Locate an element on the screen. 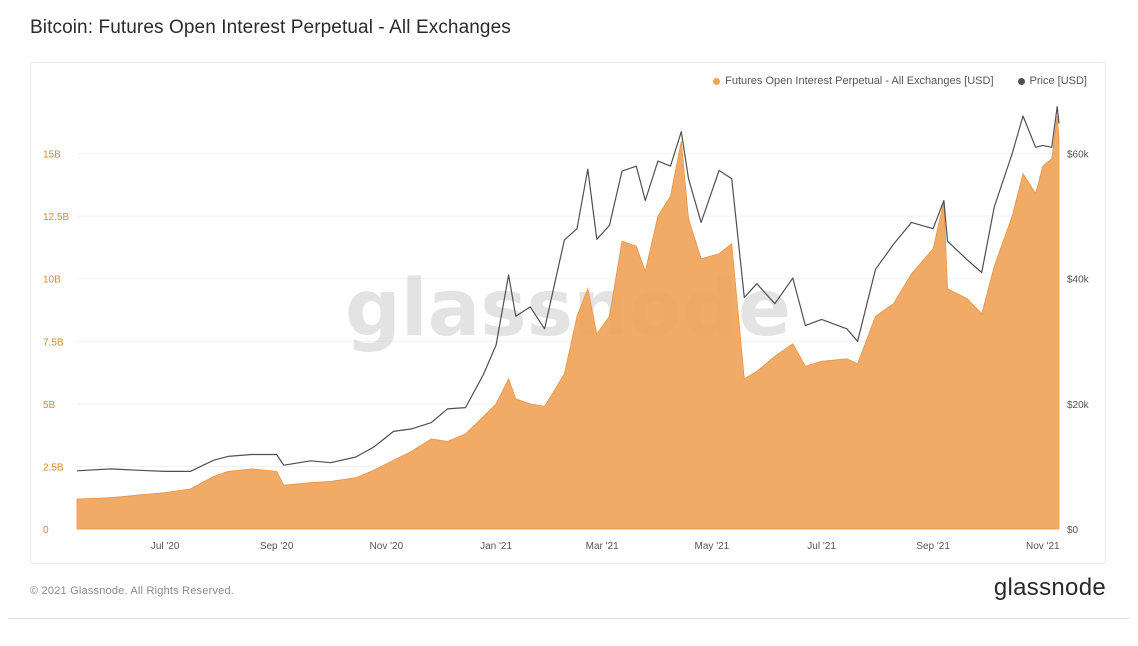 The height and width of the screenshot is (646, 1138). x-tick-label: Sep '21 is located at coordinates (933, 546).